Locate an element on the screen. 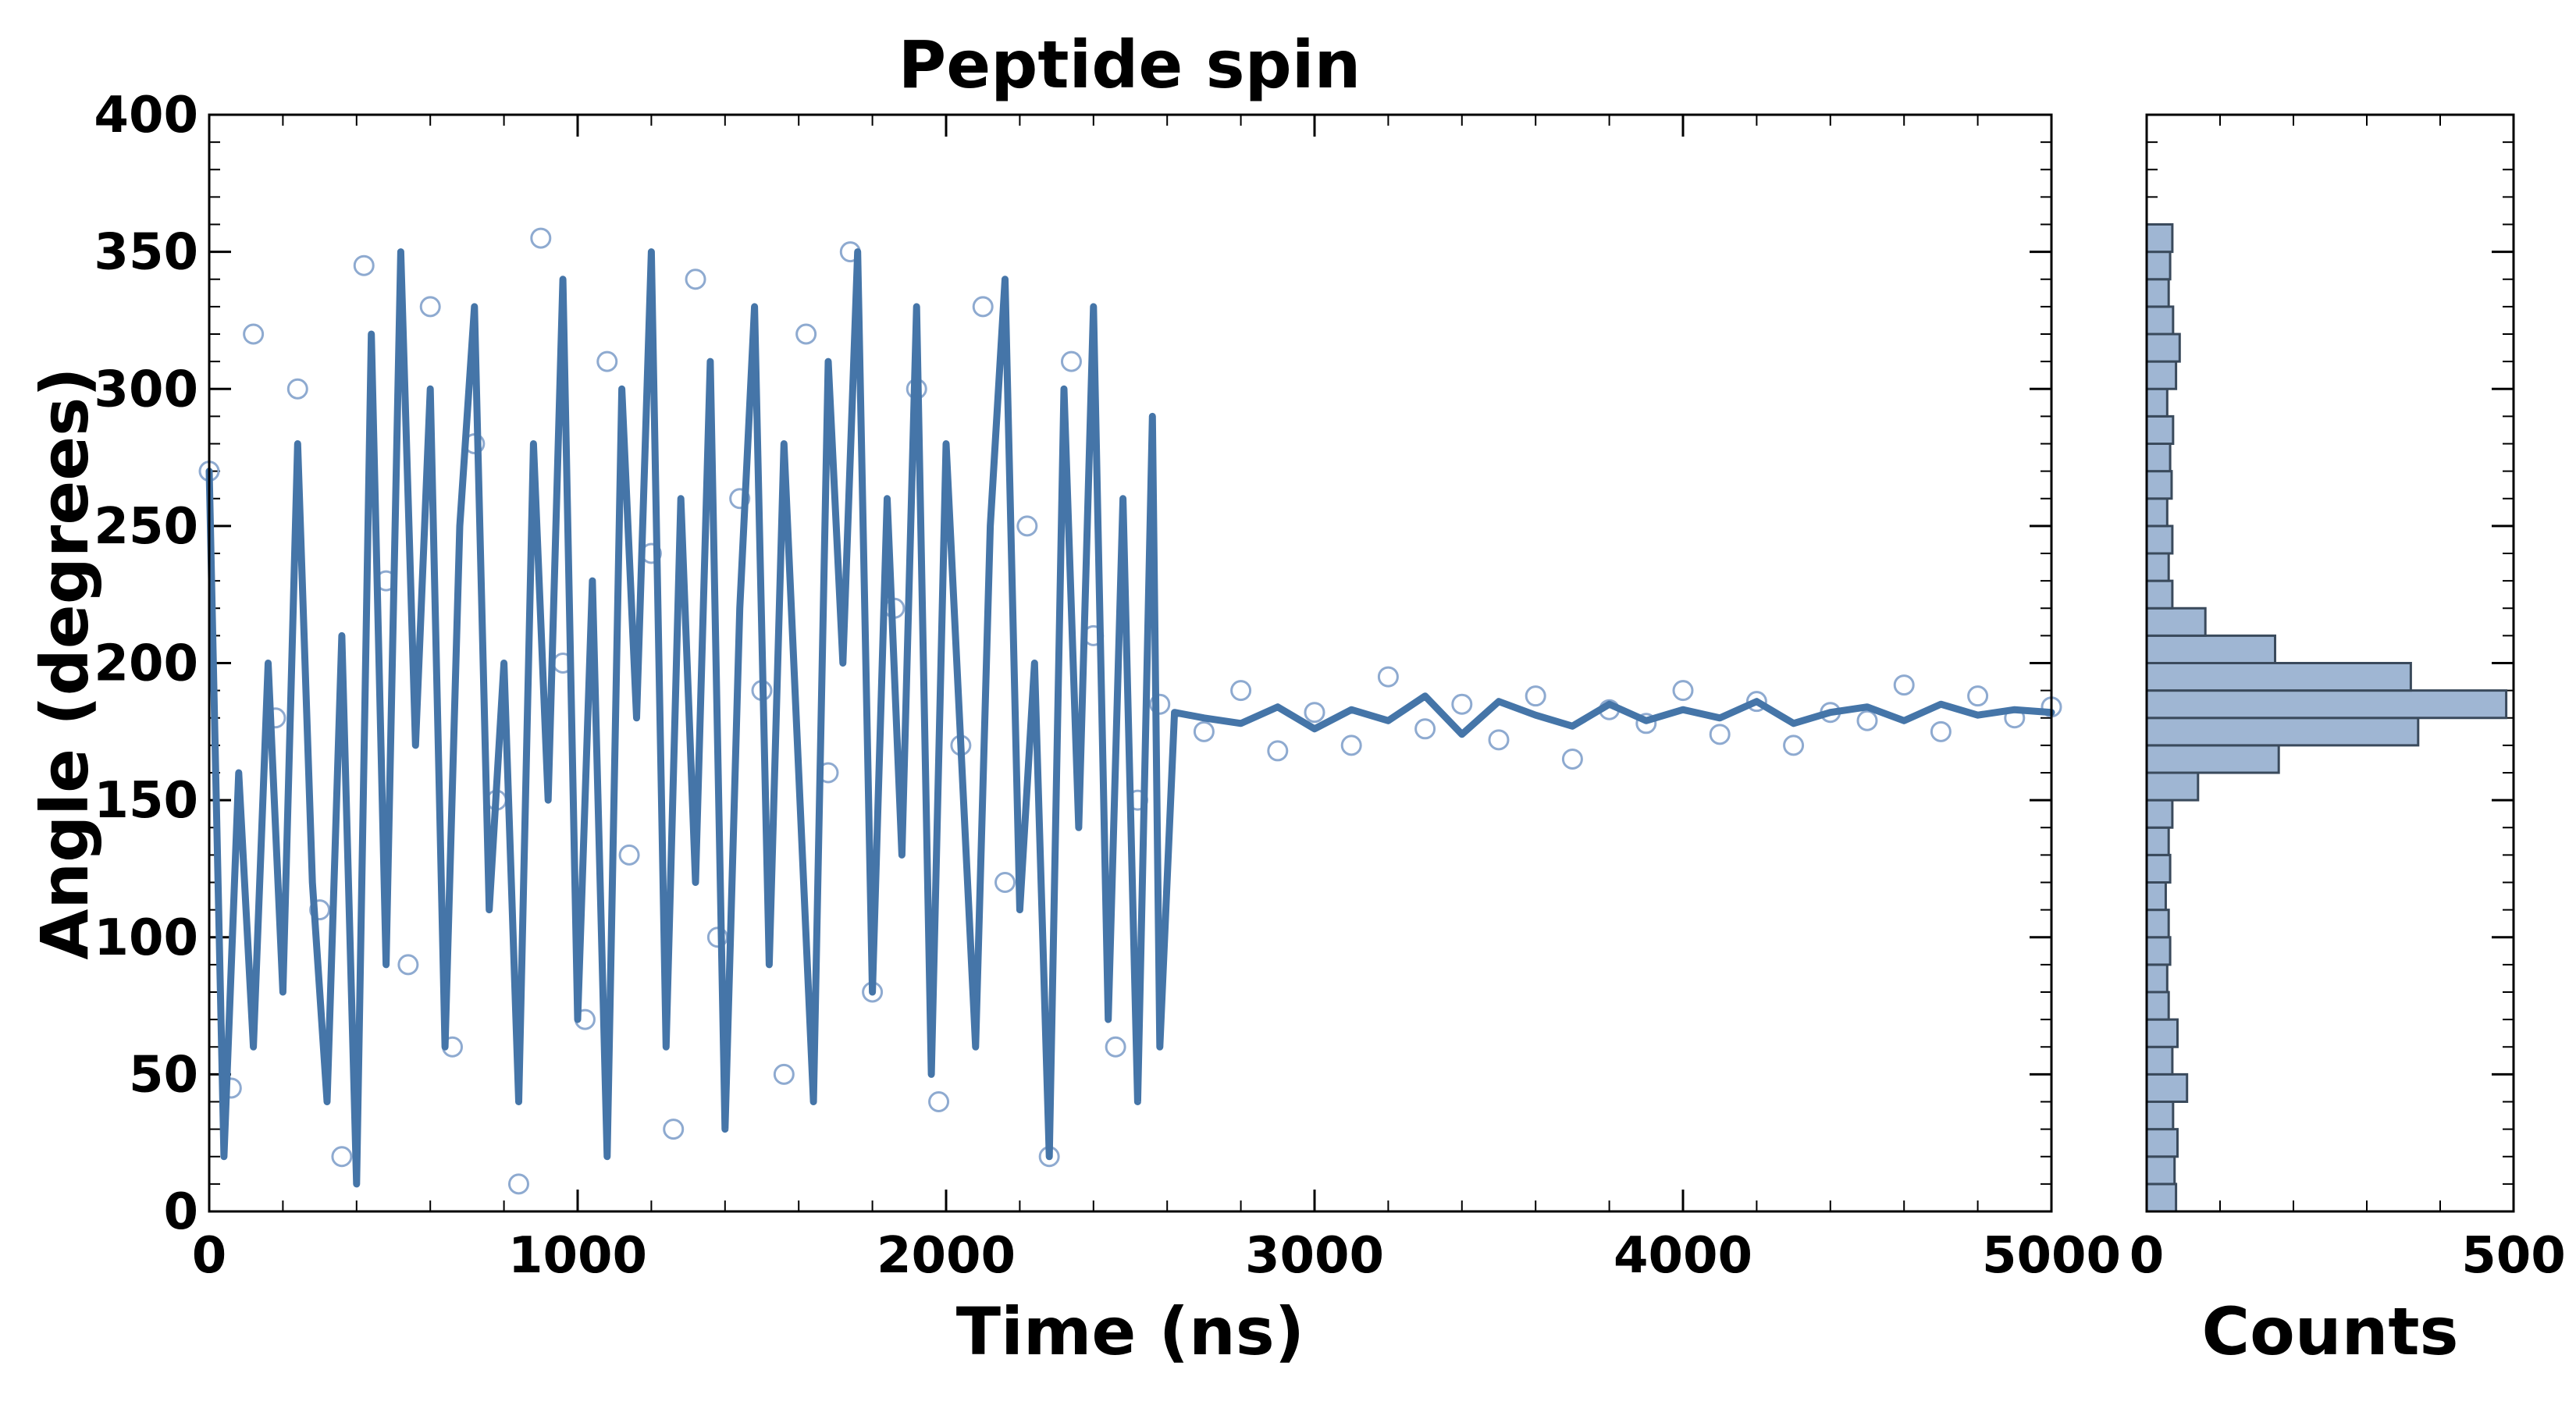  hist-data-marks is located at coordinates (2326, 718).